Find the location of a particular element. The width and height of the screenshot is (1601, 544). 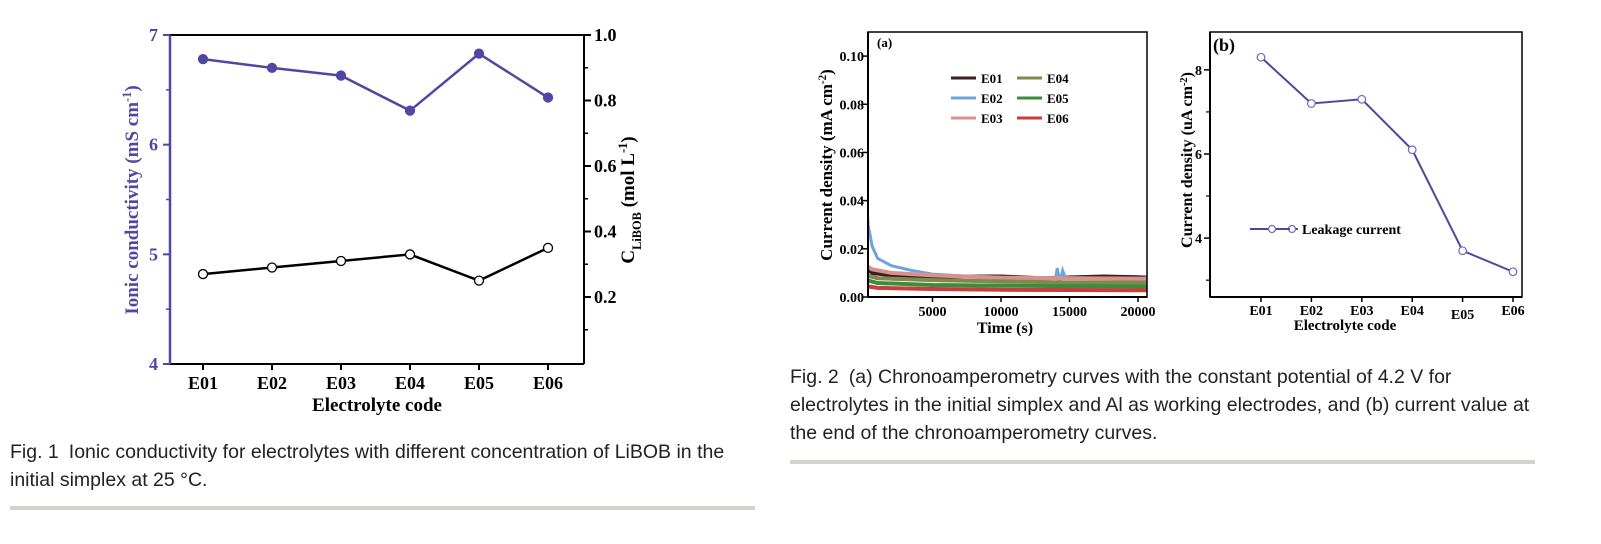

x-axis-label: Time (s) is located at coordinates (1005, 328).